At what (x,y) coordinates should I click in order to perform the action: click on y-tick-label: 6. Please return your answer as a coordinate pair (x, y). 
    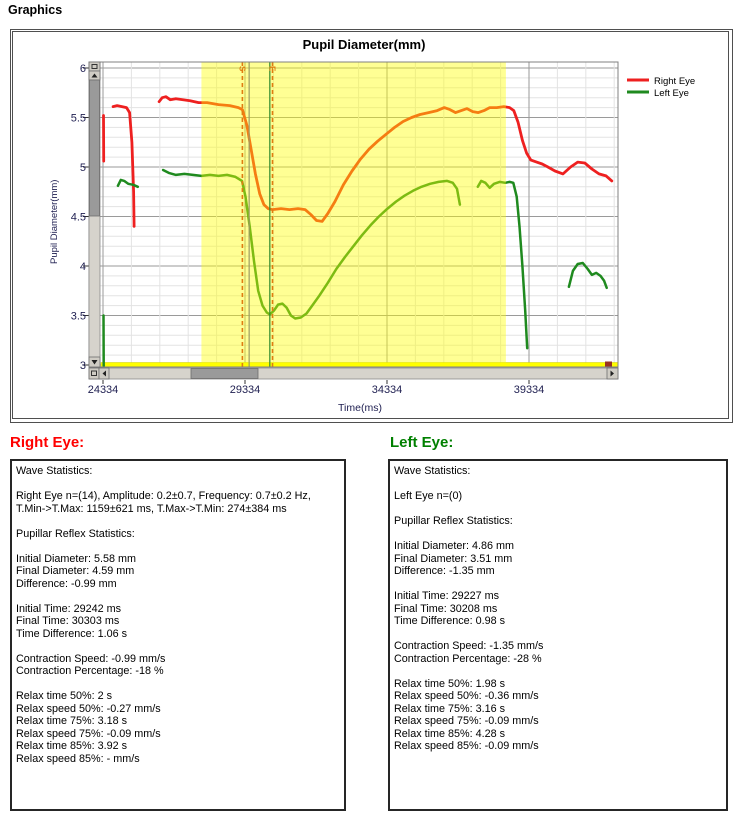
    Looking at the image, I should click on (83, 69).